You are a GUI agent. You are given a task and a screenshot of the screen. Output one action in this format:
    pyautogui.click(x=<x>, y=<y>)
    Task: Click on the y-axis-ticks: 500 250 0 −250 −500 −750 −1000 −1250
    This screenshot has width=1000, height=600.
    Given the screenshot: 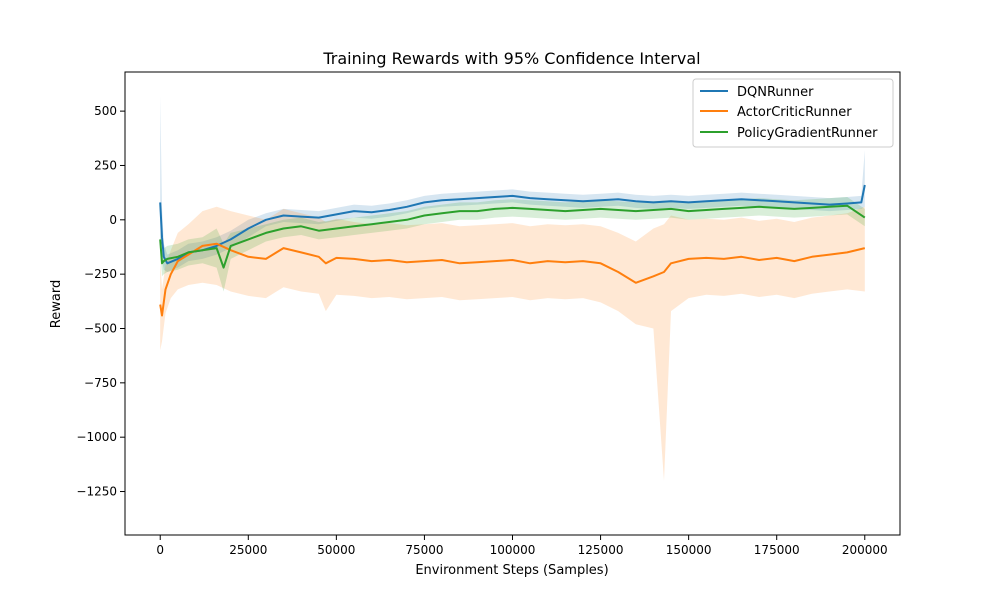 What is the action you would take?
    pyautogui.click(x=100, y=301)
    